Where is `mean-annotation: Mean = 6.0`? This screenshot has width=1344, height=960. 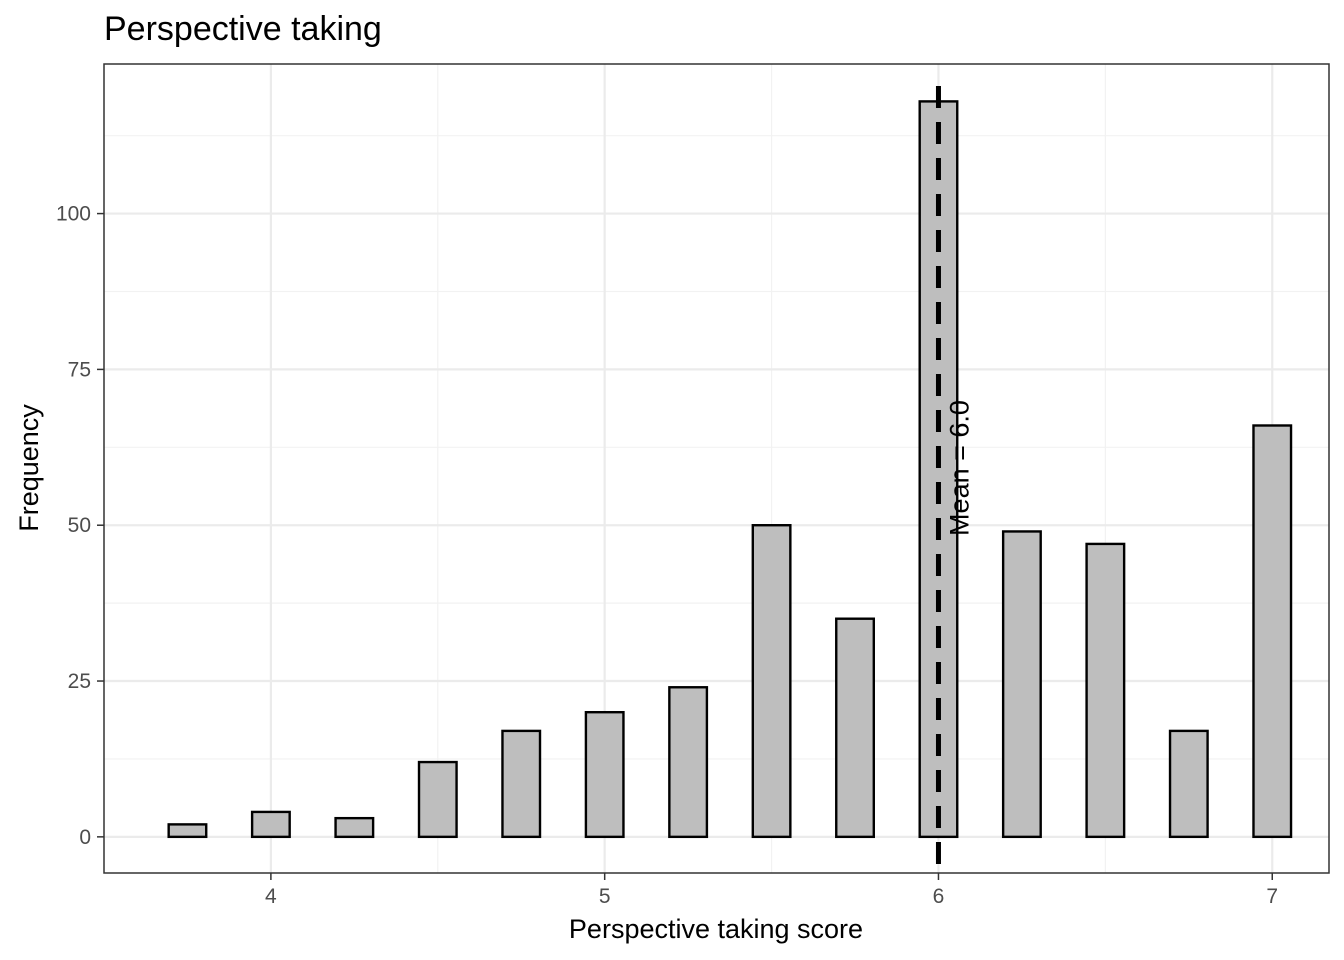
mean-annotation: Mean = 6.0 is located at coordinates (954, 481).